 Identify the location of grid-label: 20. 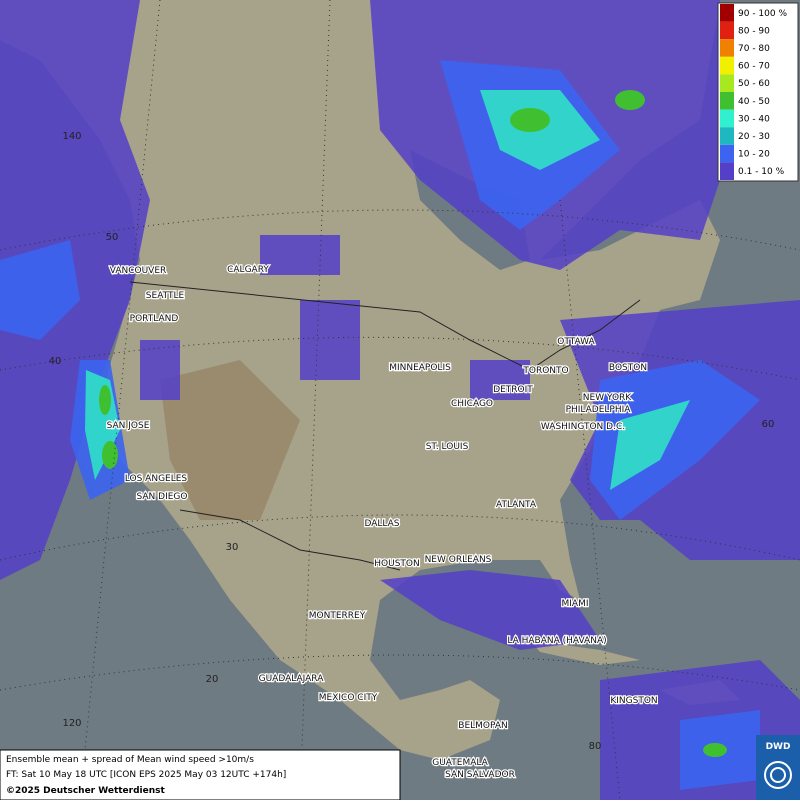
(212, 679).